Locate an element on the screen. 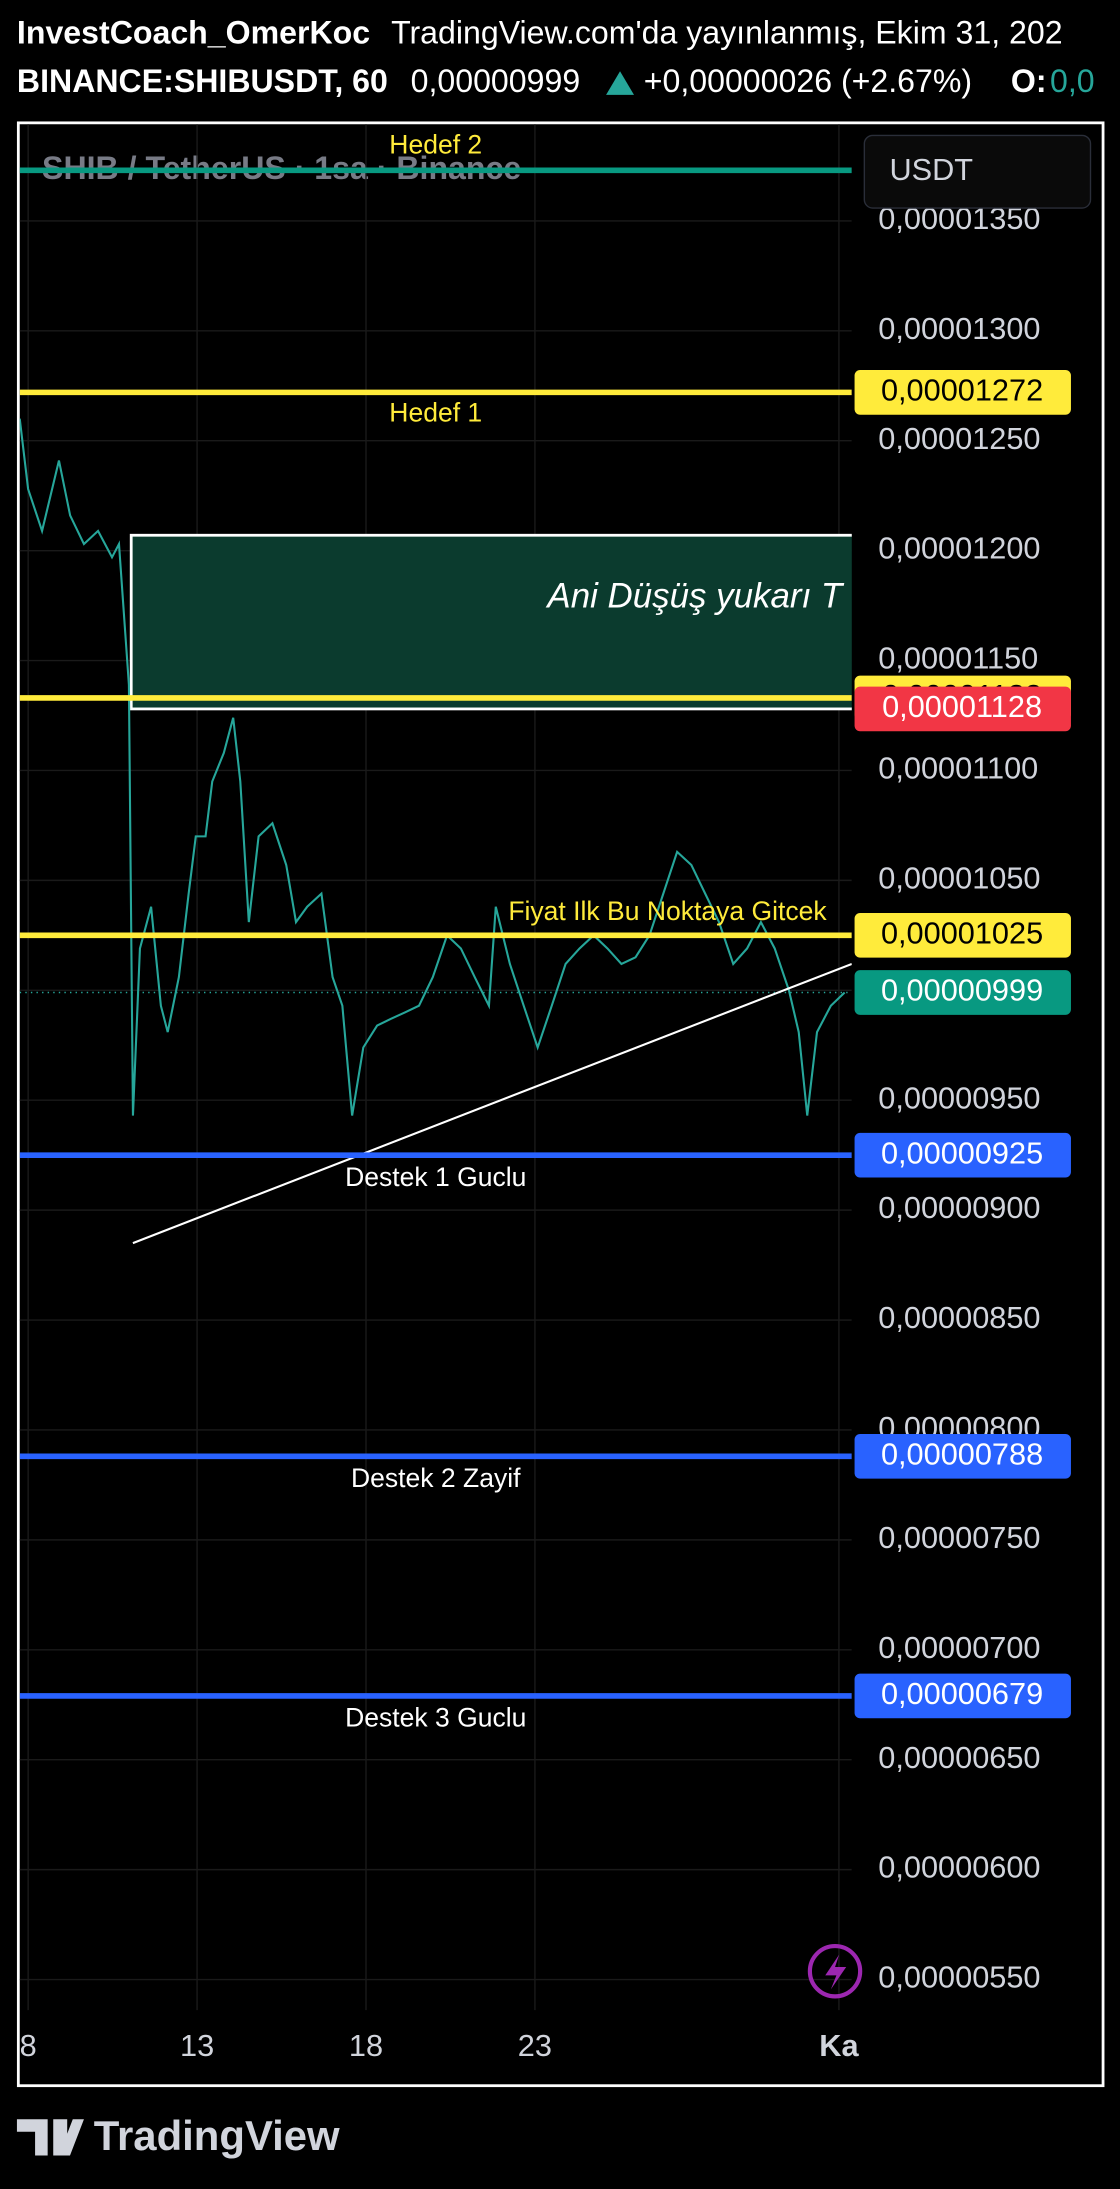  level-text: Hedef 2 is located at coordinates (435, 145).